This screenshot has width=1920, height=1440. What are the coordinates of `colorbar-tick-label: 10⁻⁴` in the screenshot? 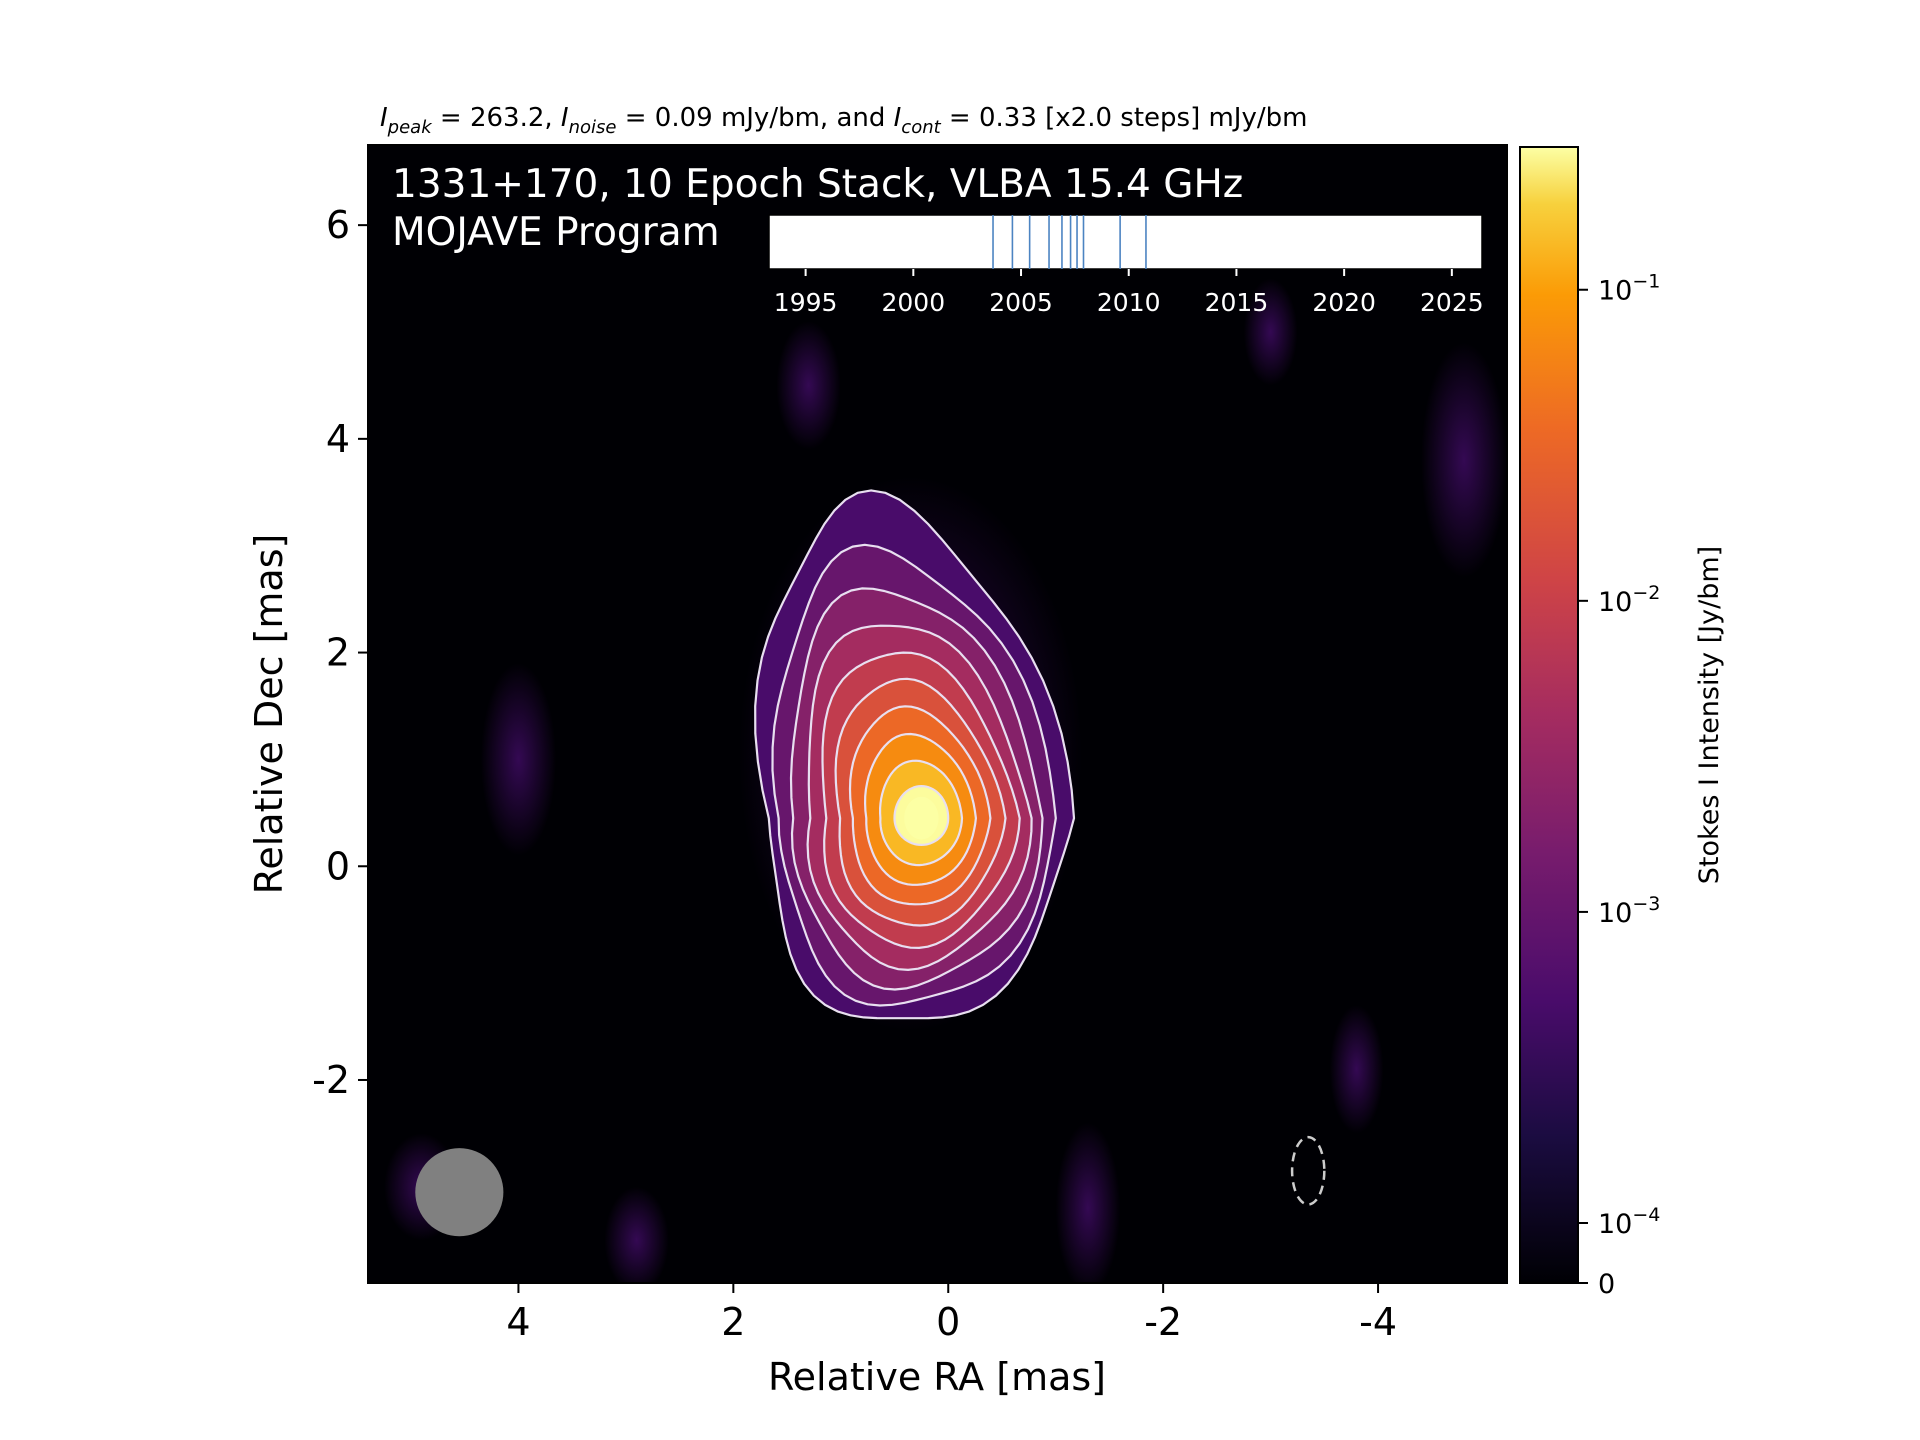 It's located at (1629, 1222).